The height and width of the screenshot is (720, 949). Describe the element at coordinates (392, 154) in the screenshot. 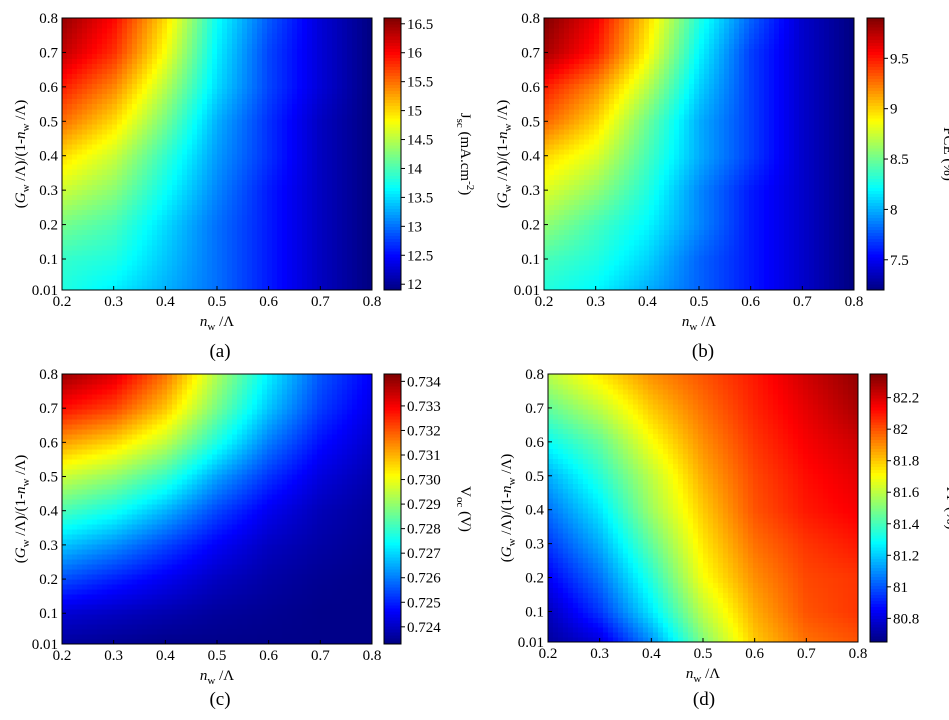

I see `colorbar` at that location.